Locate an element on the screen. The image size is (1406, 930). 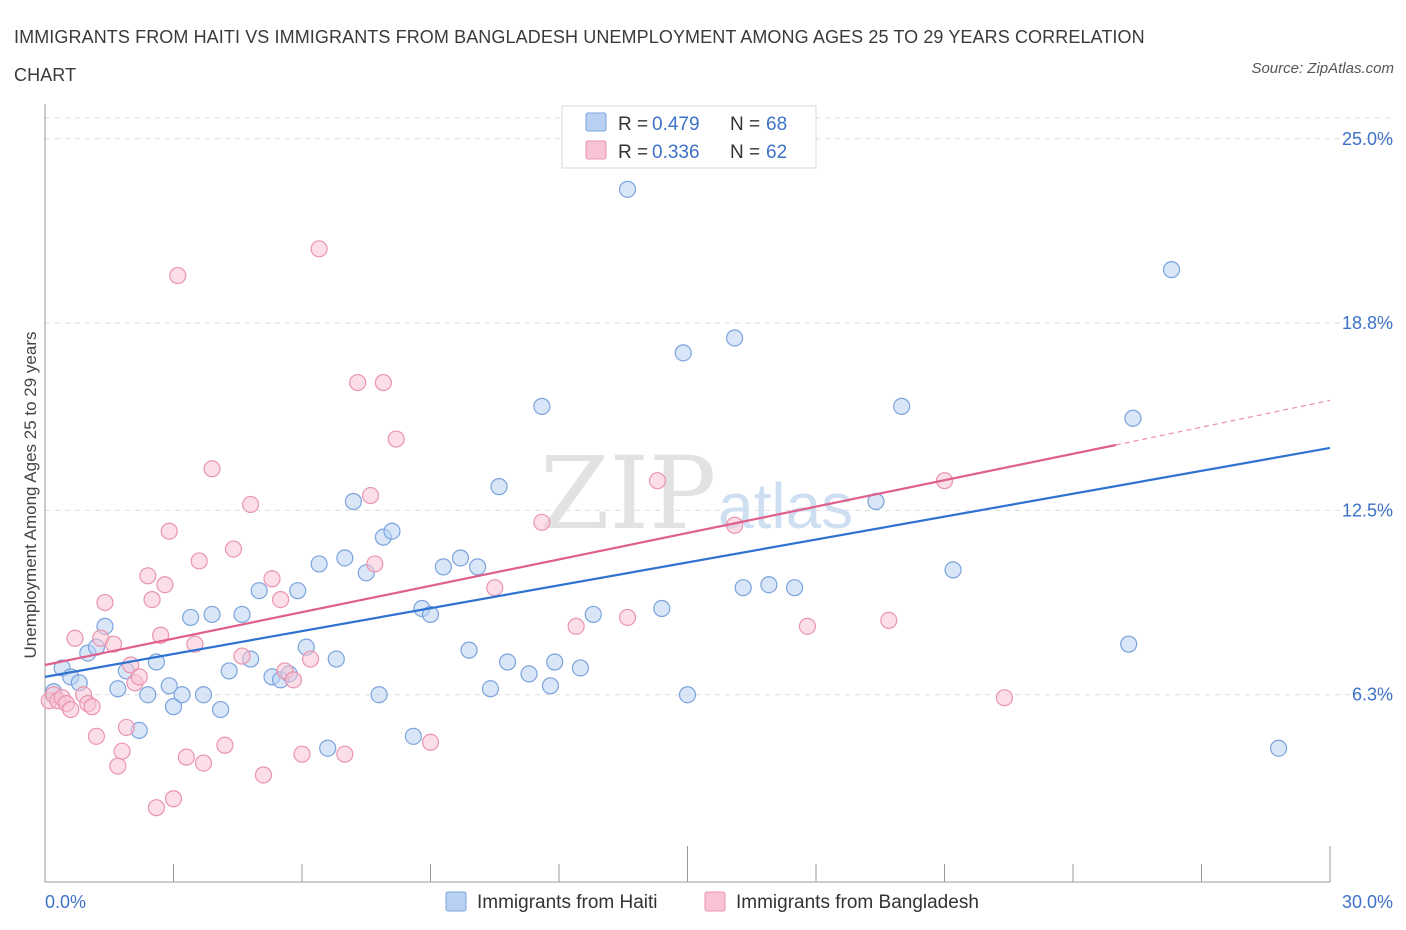
x-tick-label-1: 30.0% is located at coordinates (1367, 902).